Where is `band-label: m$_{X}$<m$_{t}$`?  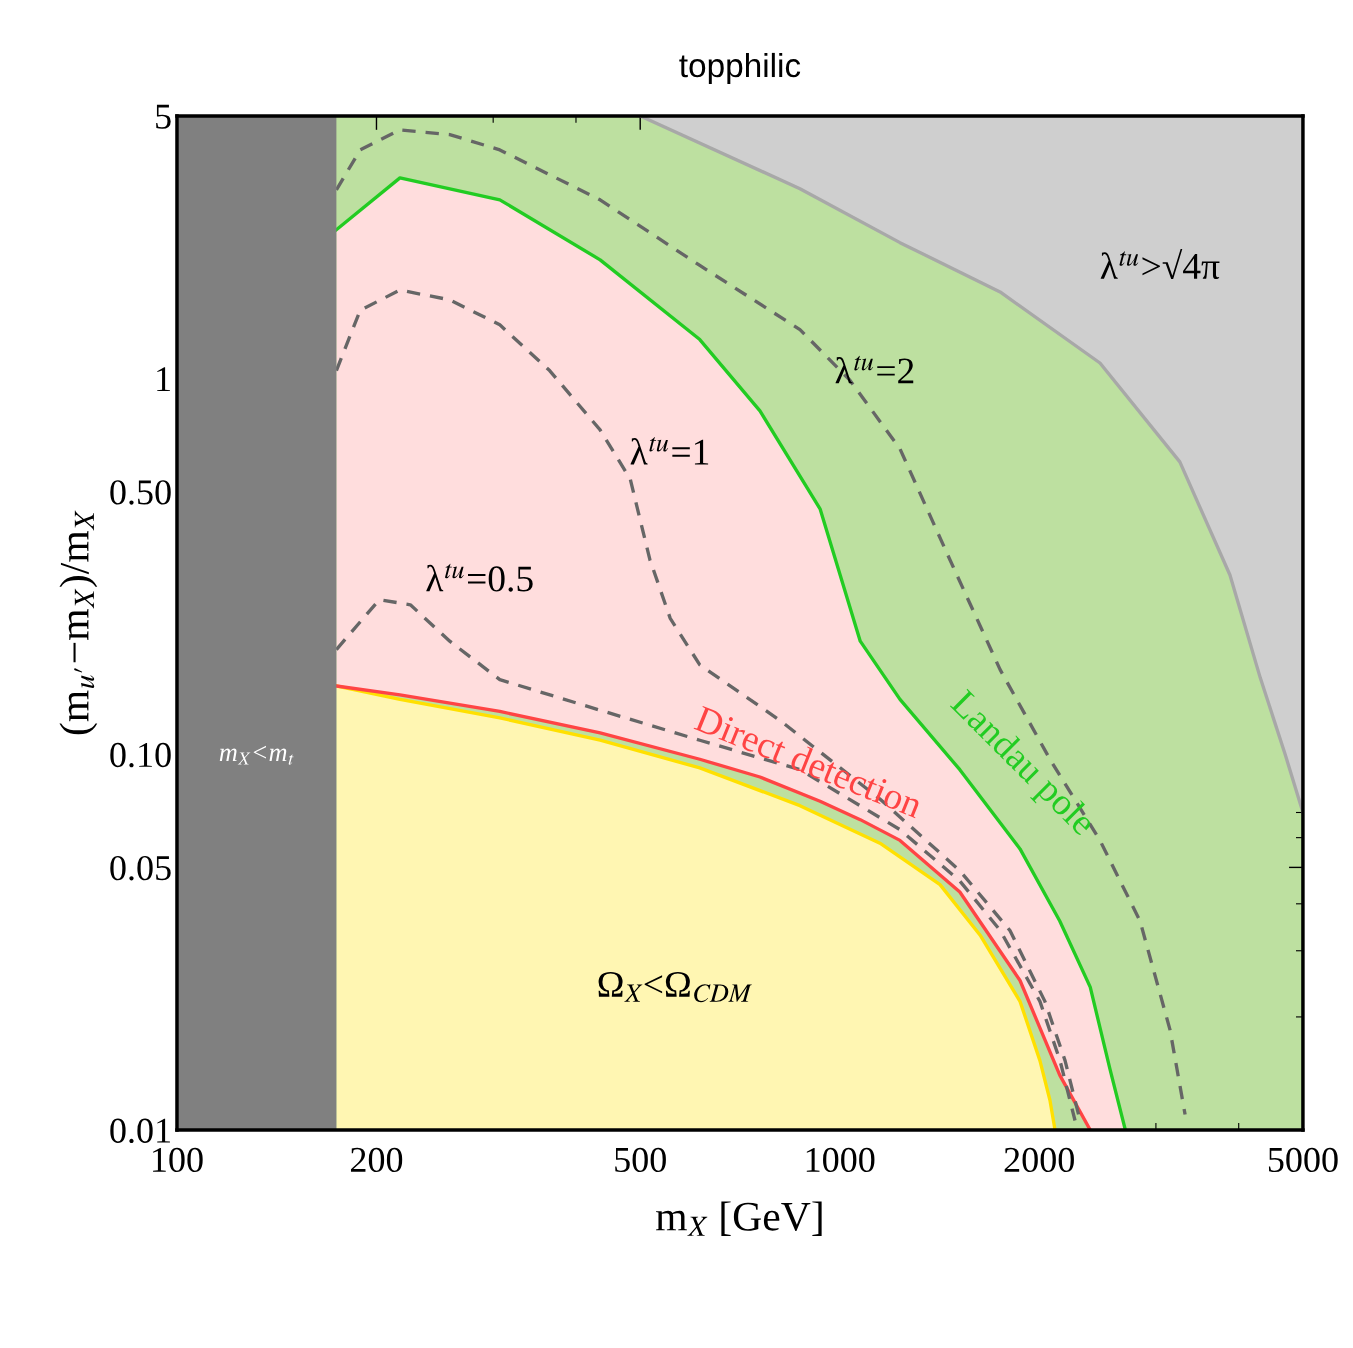 band-label: m$_{X}$<m$_{t}$ is located at coordinates (256, 755).